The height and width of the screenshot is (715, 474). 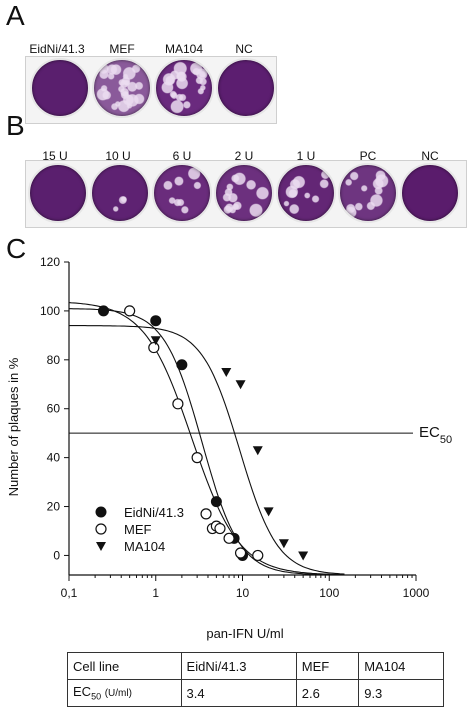 What do you see at coordinates (368, 156) in the screenshot?
I see `plate-label-pc: PC` at bounding box center [368, 156].